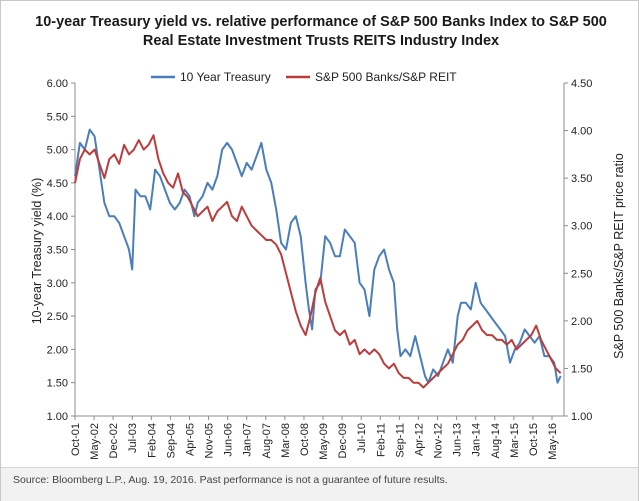 Image resolution: width=639 pixels, height=501 pixels. What do you see at coordinates (386, 77) in the screenshot?
I see `legend-label-banks-reit: S&P 500 Banks/S&P REIT` at bounding box center [386, 77].